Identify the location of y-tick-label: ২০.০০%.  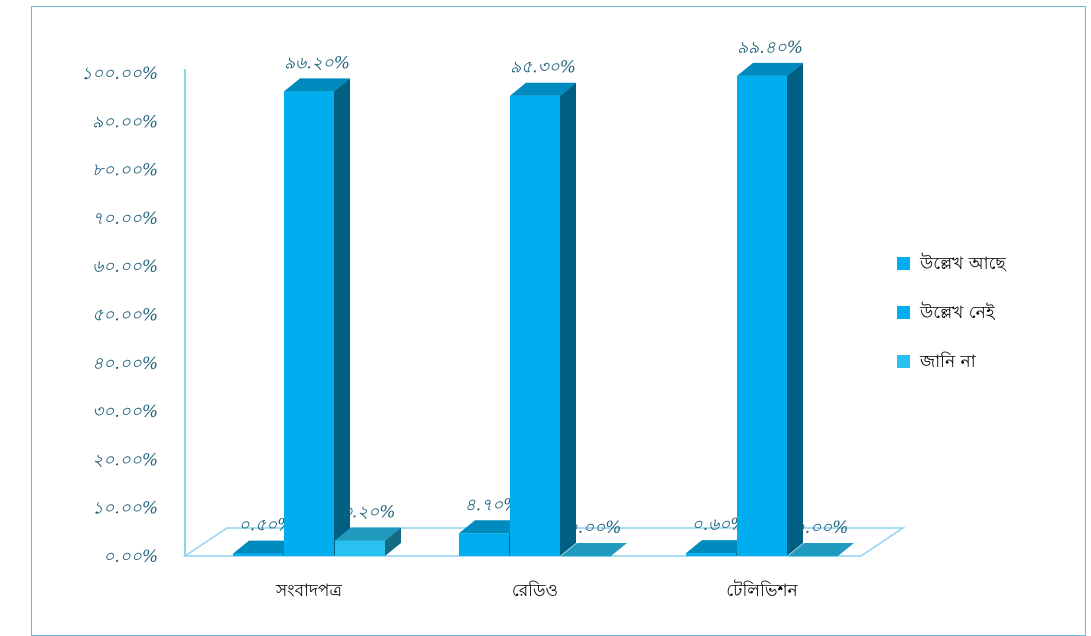
(125, 460).